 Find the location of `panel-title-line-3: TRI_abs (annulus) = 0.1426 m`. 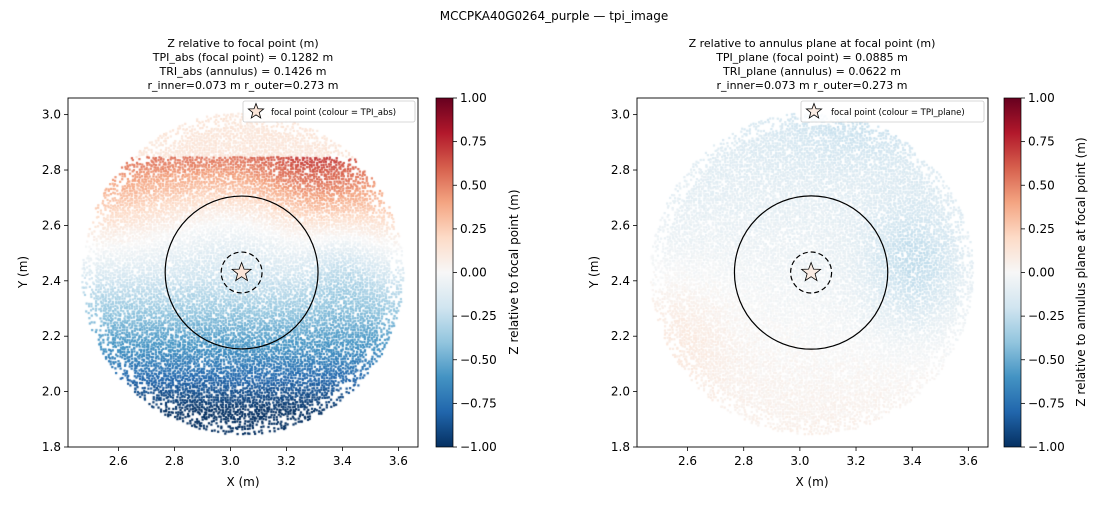

panel-title-line-3: TRI_abs (annulus) = 0.1426 m is located at coordinates (243, 71).